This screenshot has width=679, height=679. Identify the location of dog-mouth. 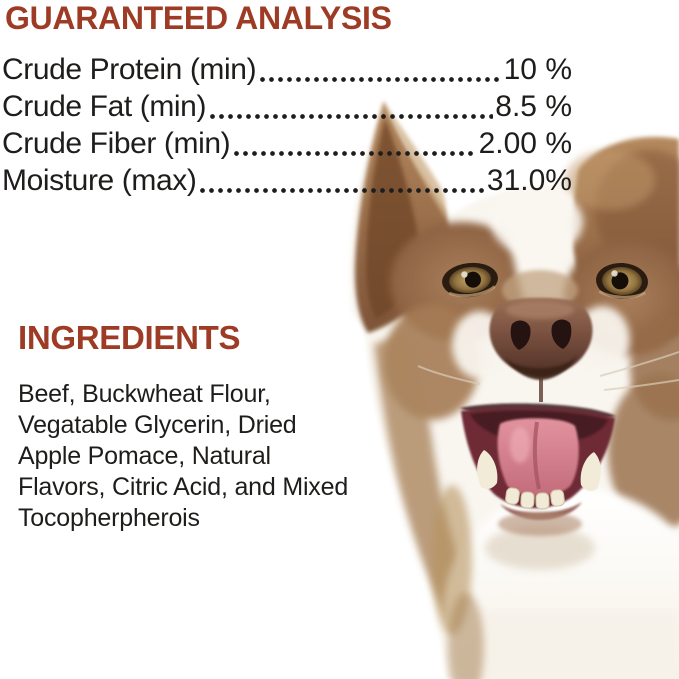
(538, 469).